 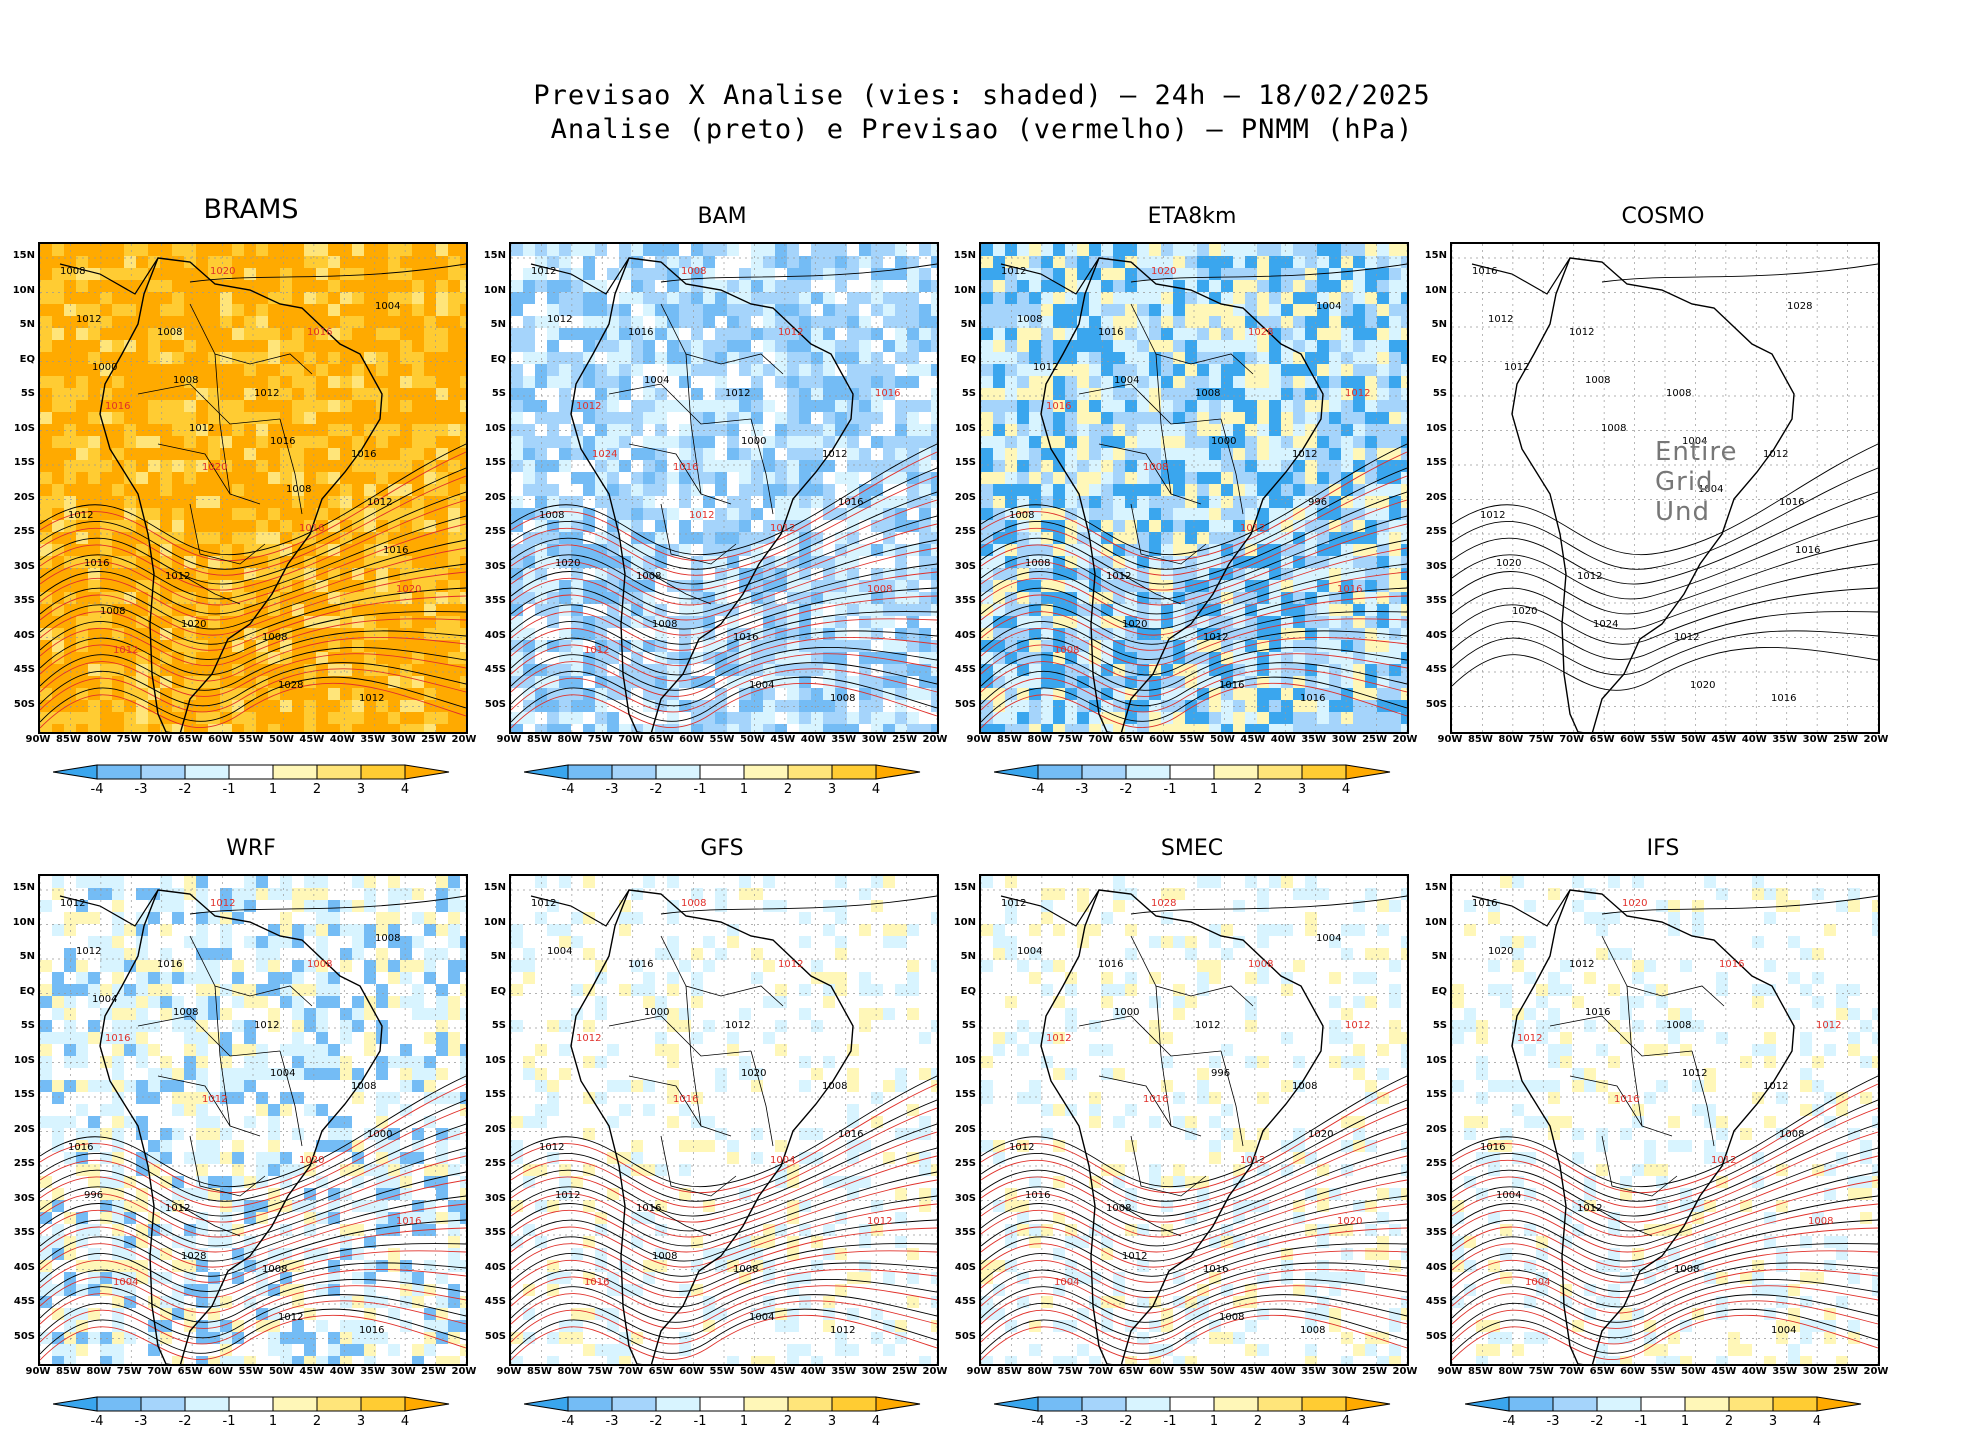 What do you see at coordinates (317, 789) in the screenshot?
I see `colorbar-label: 2` at bounding box center [317, 789].